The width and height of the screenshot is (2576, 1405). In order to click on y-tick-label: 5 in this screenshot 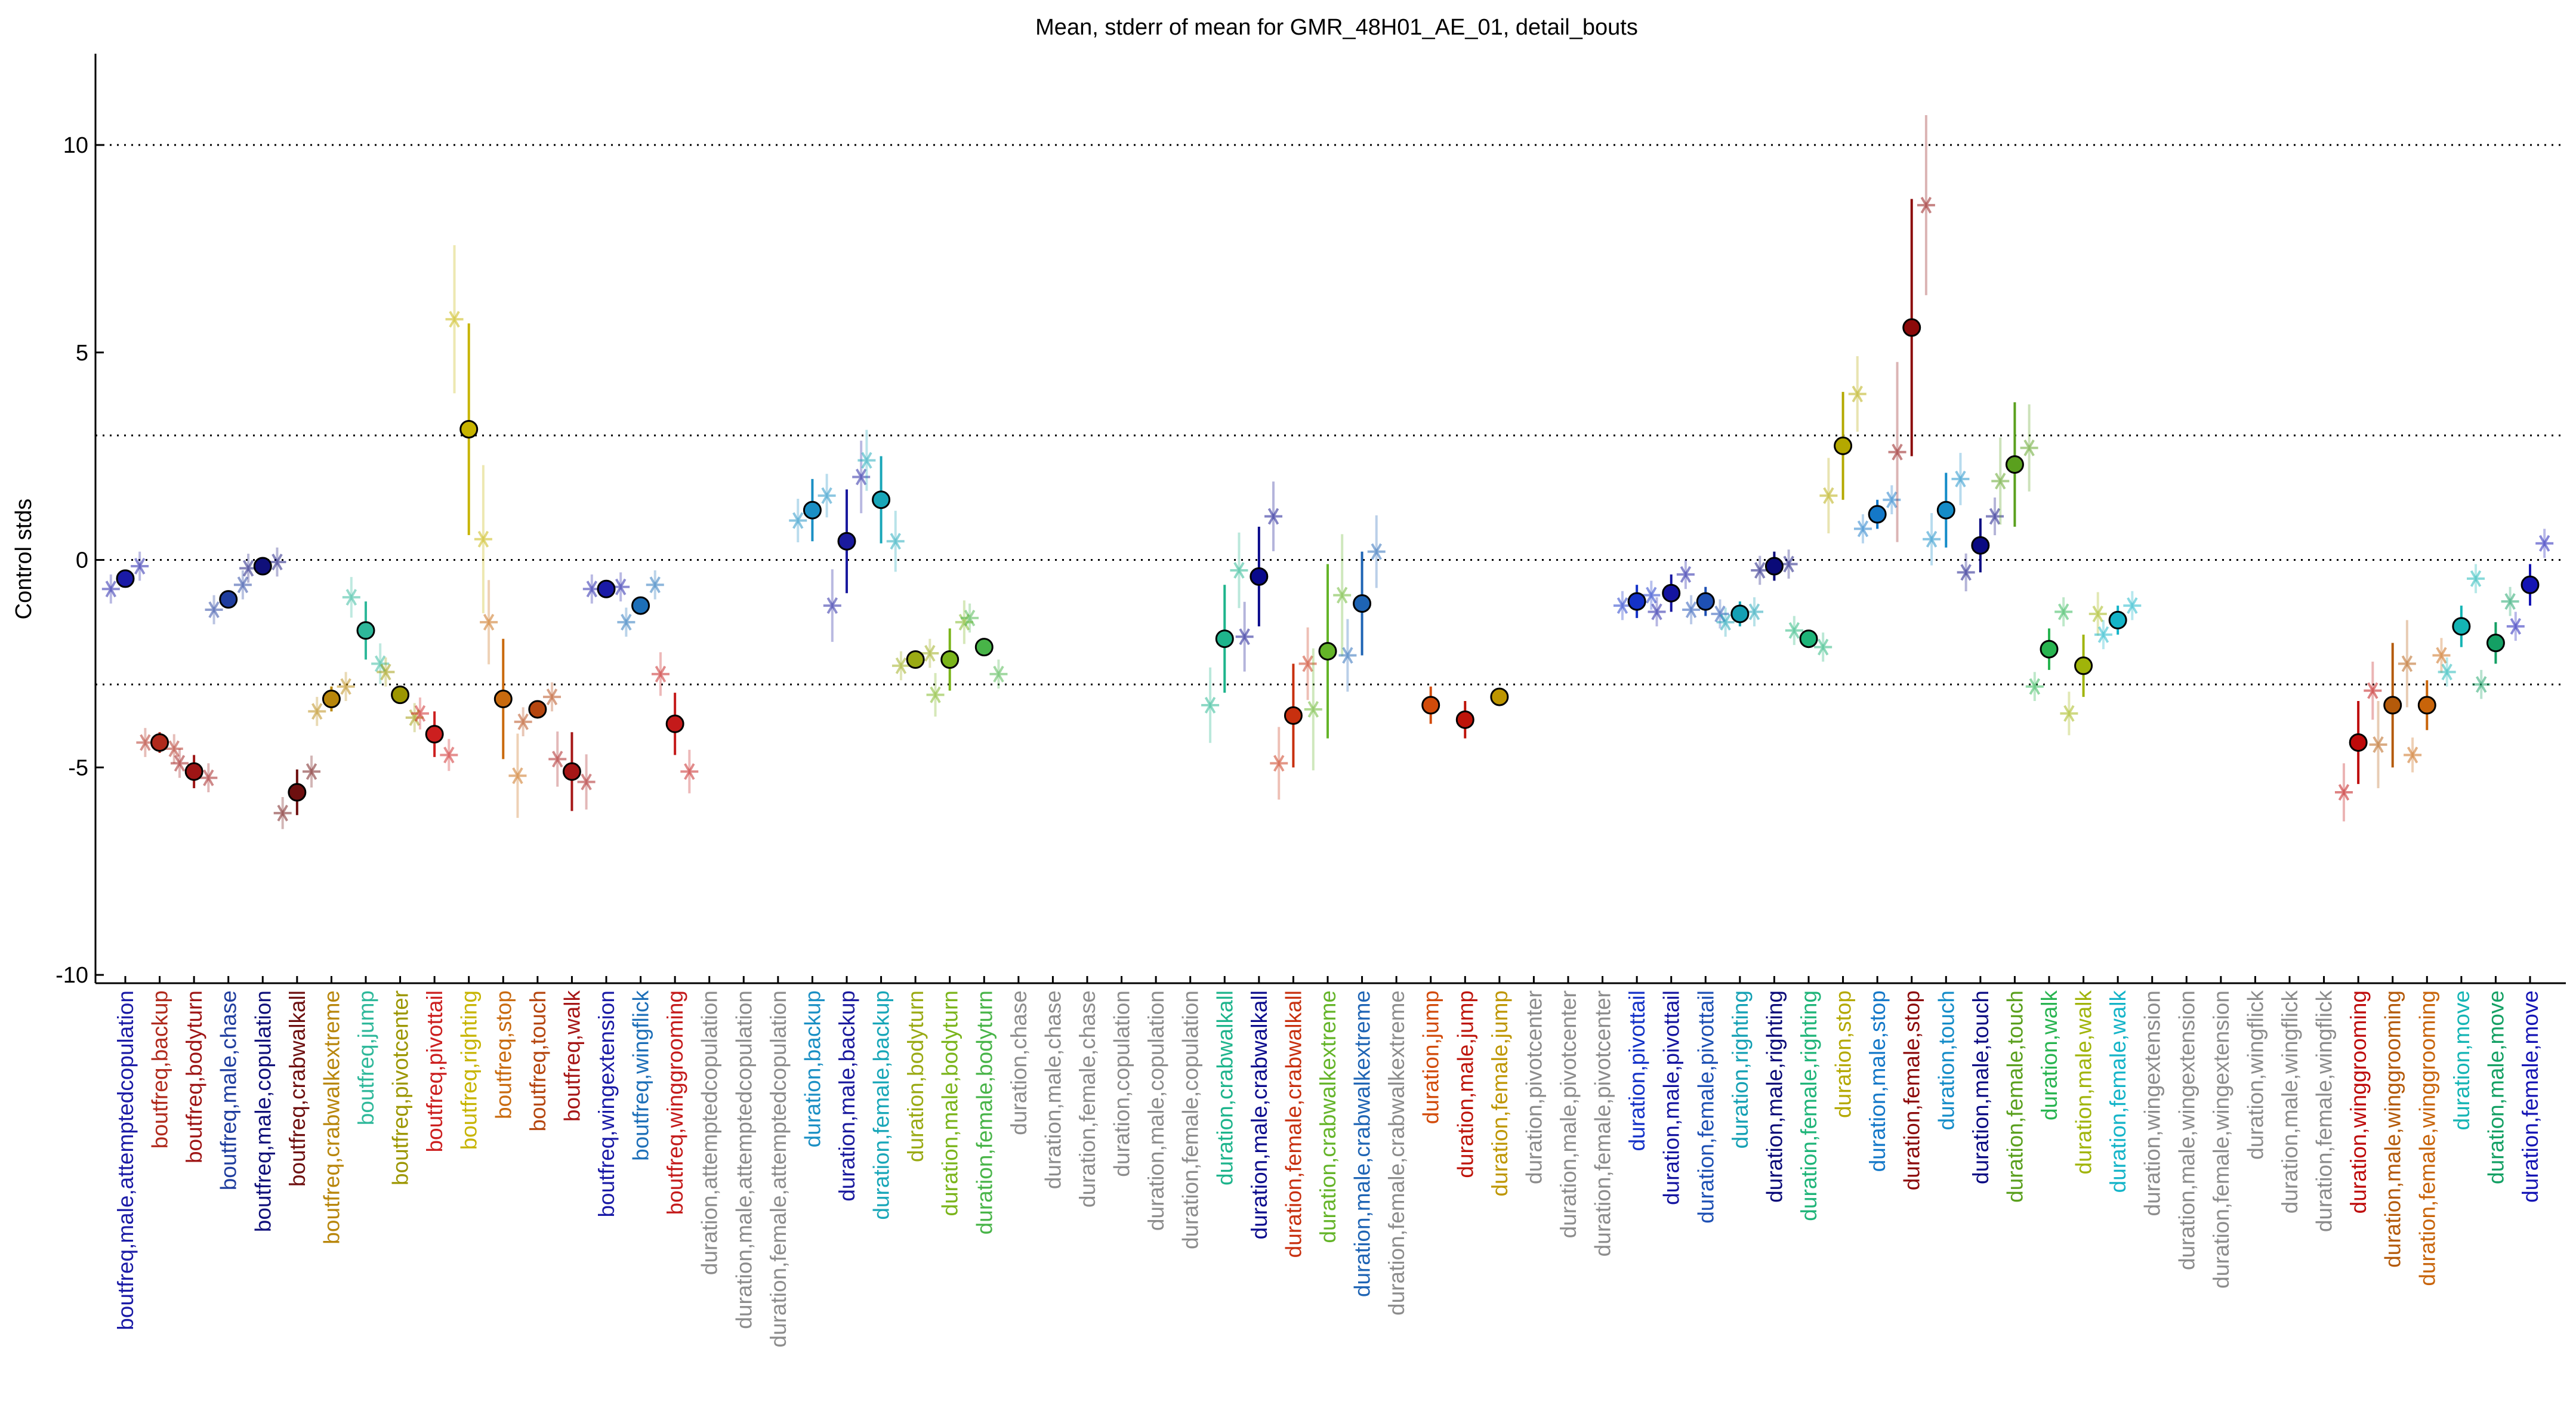, I will do `click(82, 353)`.